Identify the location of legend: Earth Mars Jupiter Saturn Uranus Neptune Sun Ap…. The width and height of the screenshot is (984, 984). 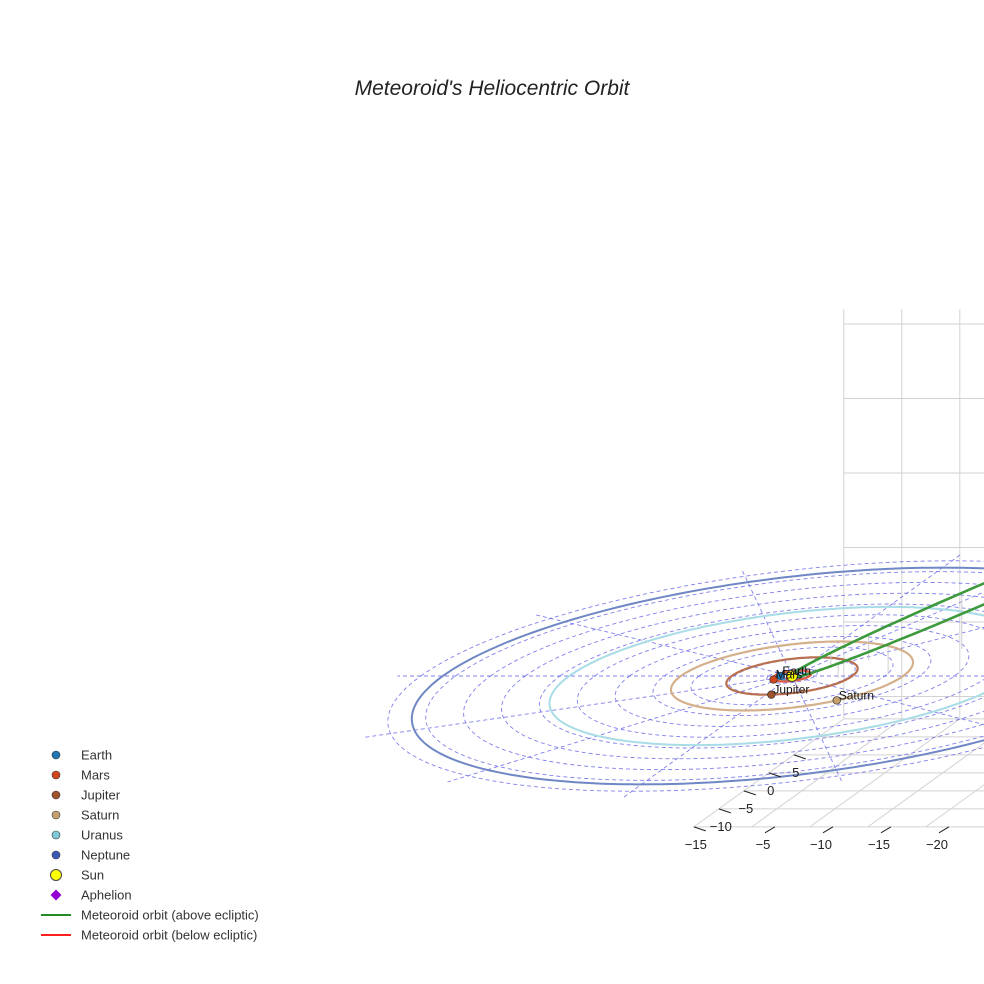
(150, 845).